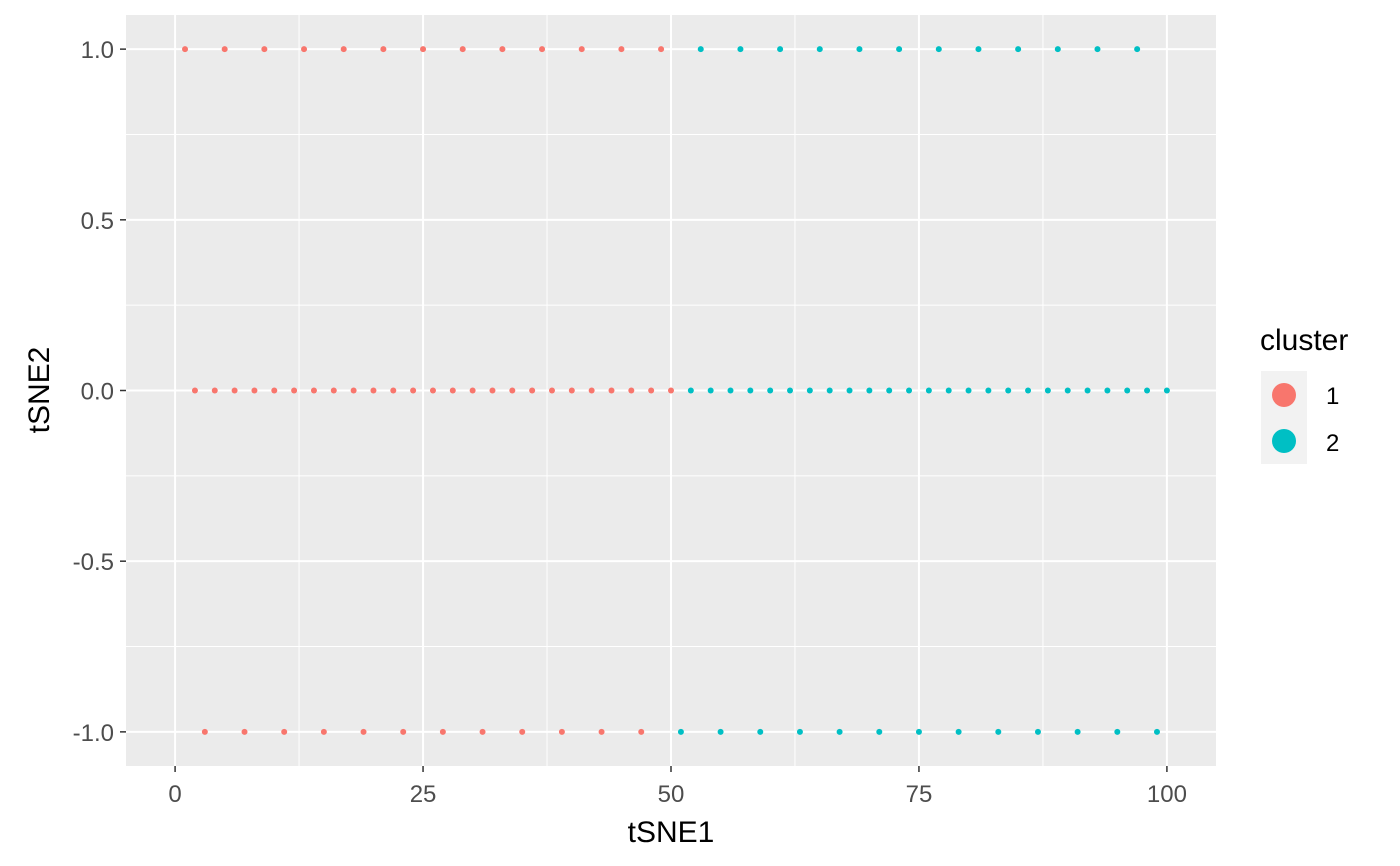  I want to click on x-tick-label: 75, so click(919, 794).